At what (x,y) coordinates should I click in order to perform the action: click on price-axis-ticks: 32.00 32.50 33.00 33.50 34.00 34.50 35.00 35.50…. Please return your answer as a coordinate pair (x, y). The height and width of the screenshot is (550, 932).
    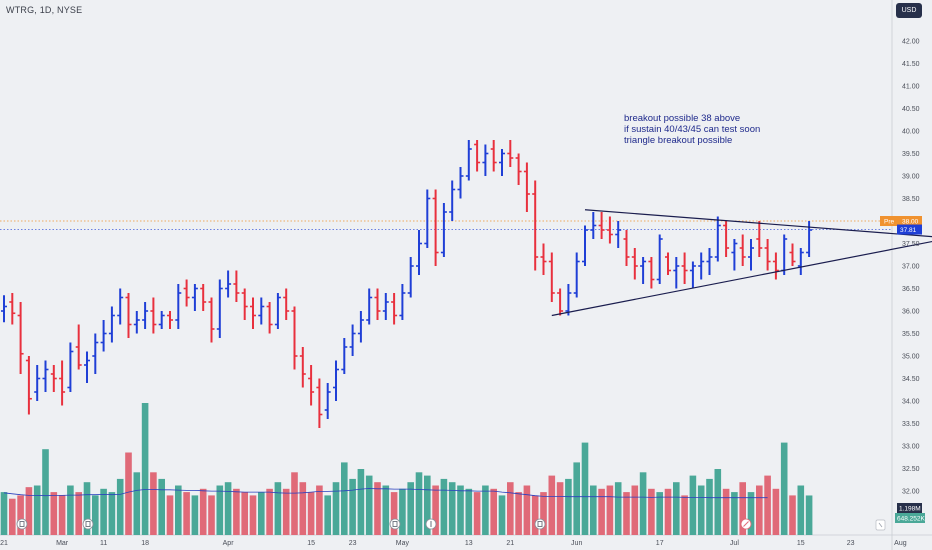
    Looking at the image, I should click on (911, 267).